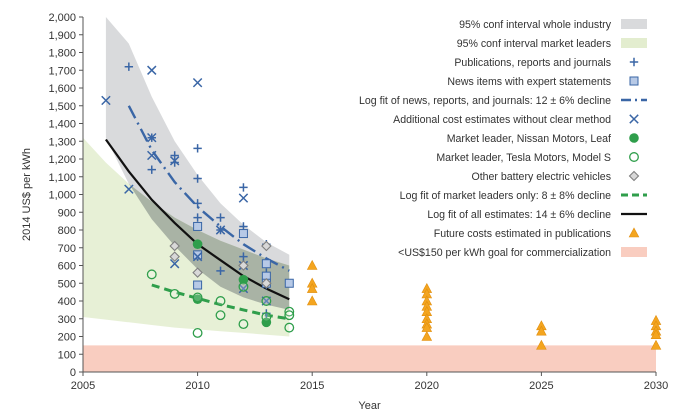 This screenshot has width=684, height=418. Describe the element at coordinates (634, 252) in the screenshot. I see `legend-symbol-goal` at that location.